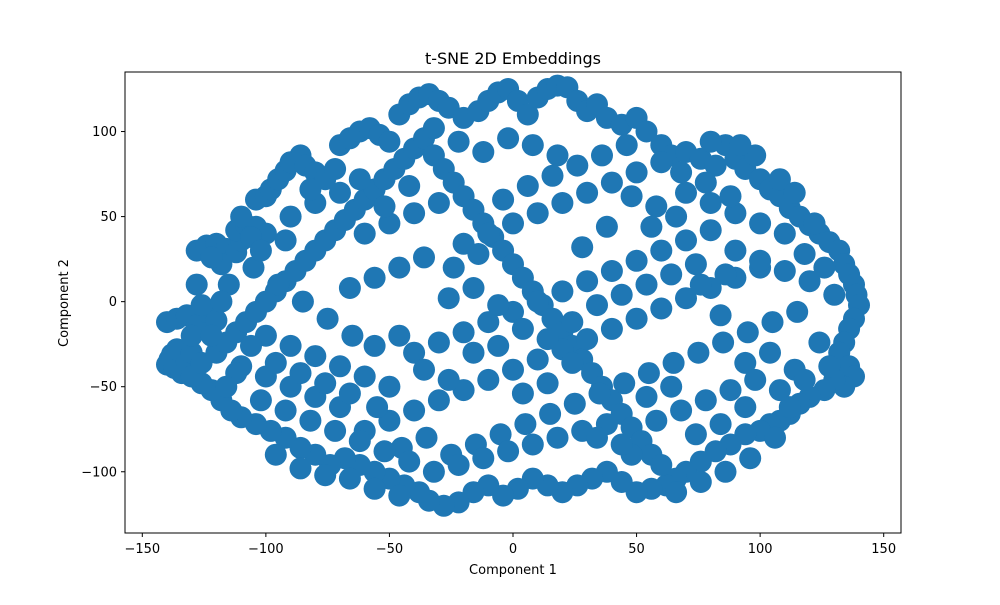 This screenshot has height=605, width=1000. Describe the element at coordinates (104, 132) in the screenshot. I see `y-tick-label: 100` at that location.